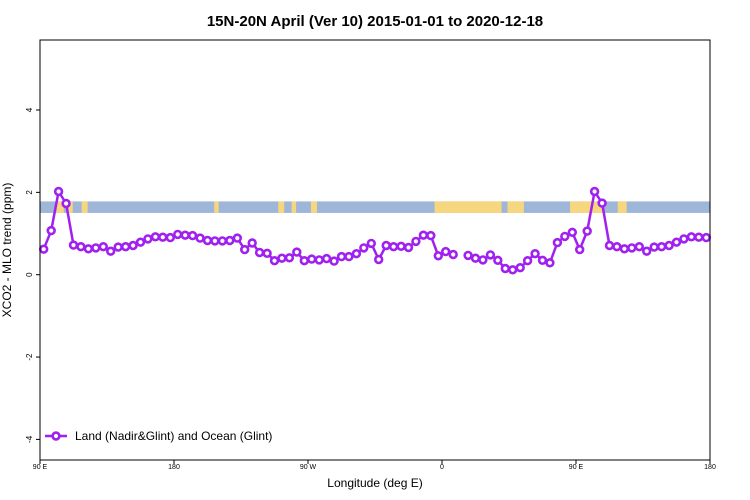 The image size is (750, 500). I want to click on y-tick-label: -4, so click(29, 439).